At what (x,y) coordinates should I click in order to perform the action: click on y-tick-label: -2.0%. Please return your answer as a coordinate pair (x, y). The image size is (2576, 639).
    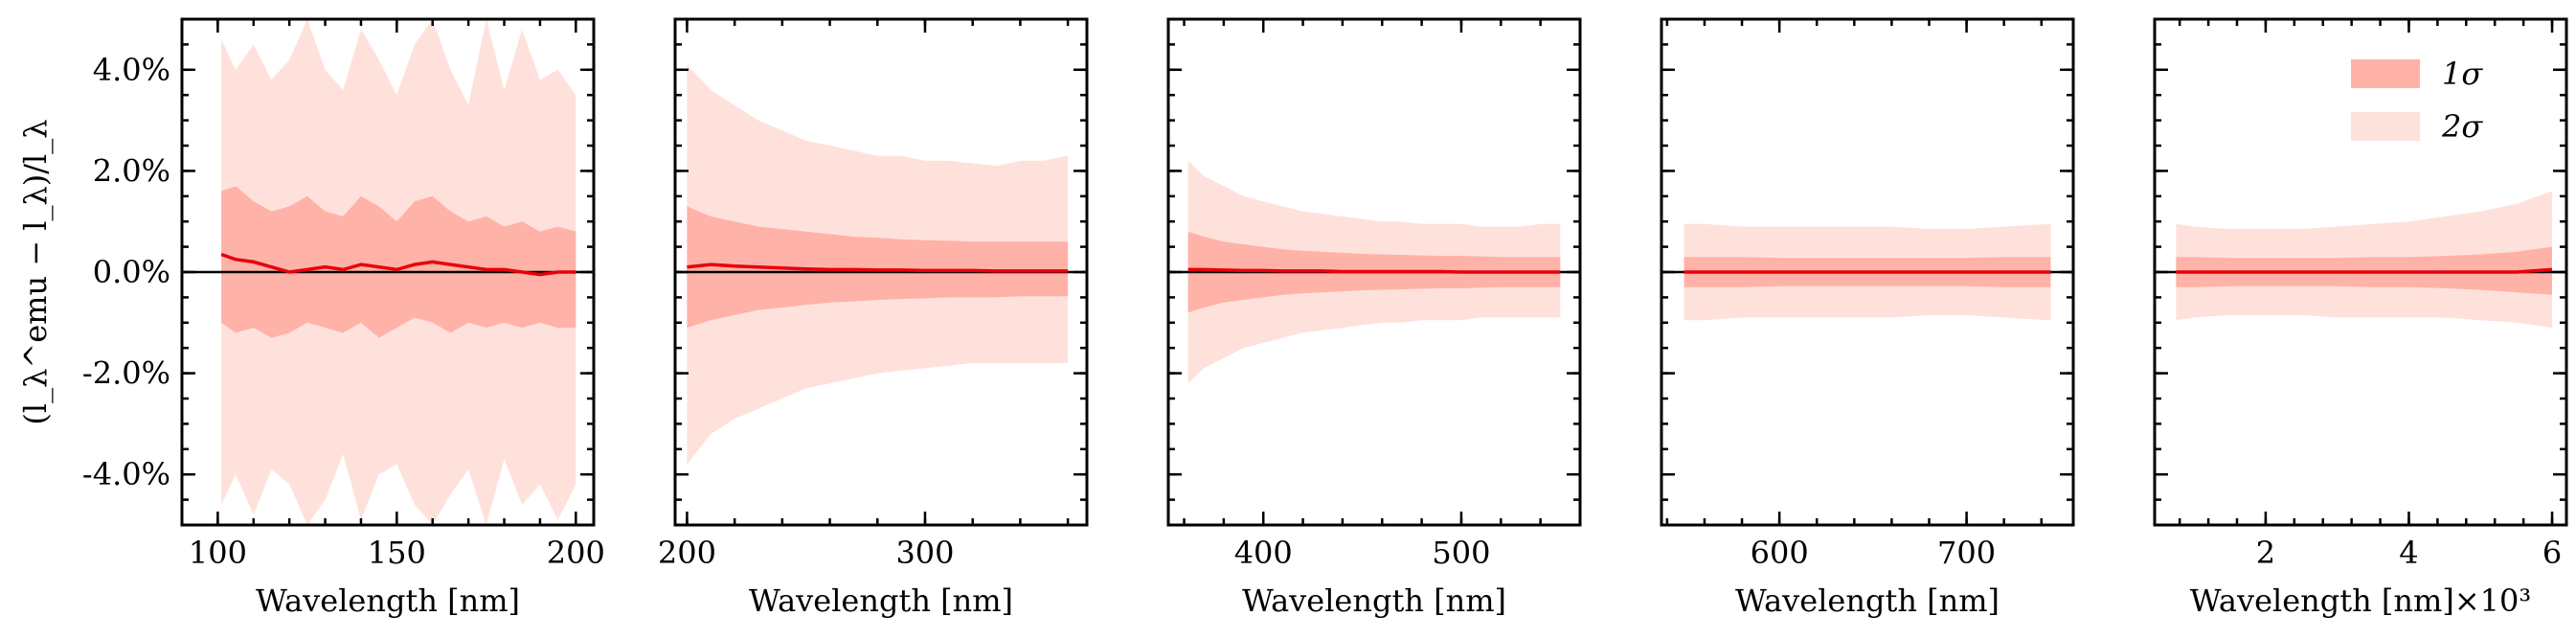
    Looking at the image, I should click on (126, 373).